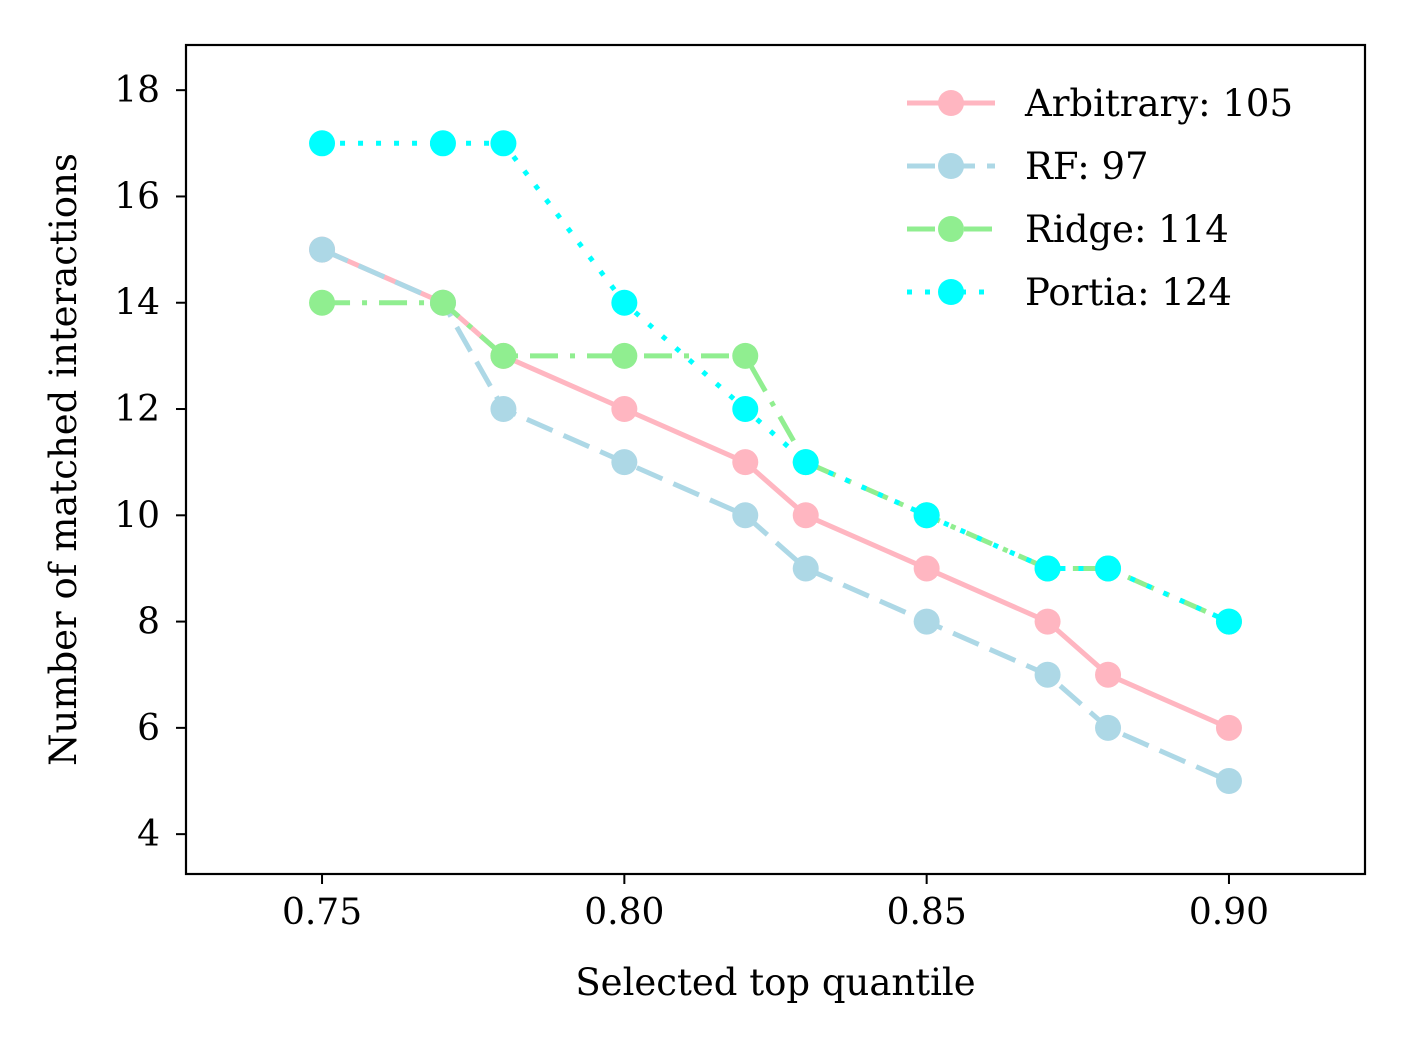  Describe the element at coordinates (63, 459) in the screenshot. I see `y-axis-label: Number of matched interactions` at that location.